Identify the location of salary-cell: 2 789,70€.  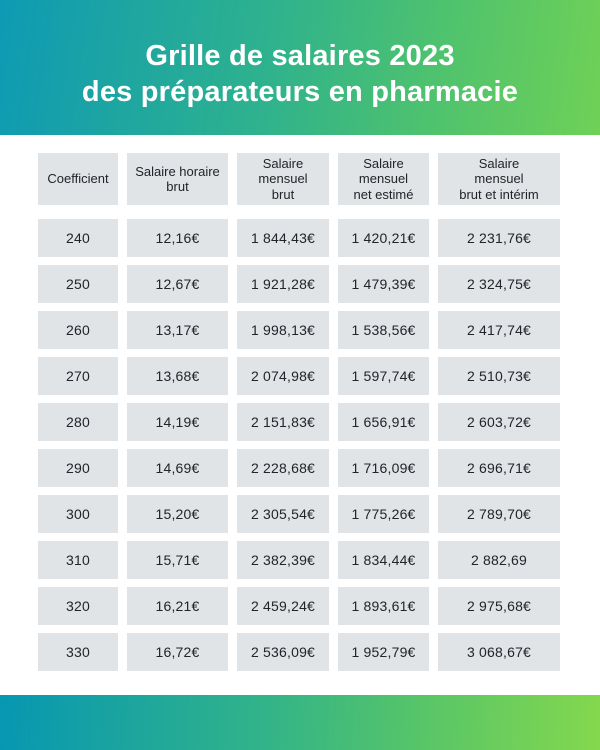
(499, 514).